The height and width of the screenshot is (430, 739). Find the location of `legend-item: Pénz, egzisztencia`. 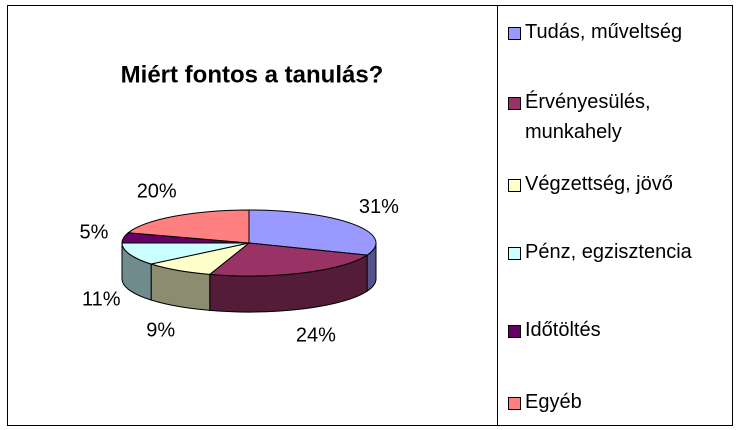

legend-item: Pénz, egzisztencia is located at coordinates (607, 253).